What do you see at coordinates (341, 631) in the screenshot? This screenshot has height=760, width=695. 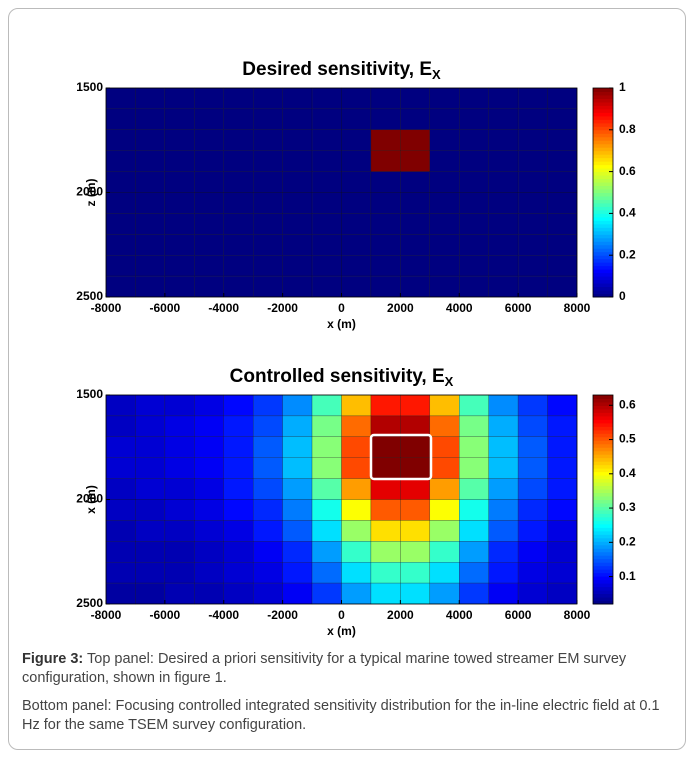 I see `x-axis-label: x (m)` at bounding box center [341, 631].